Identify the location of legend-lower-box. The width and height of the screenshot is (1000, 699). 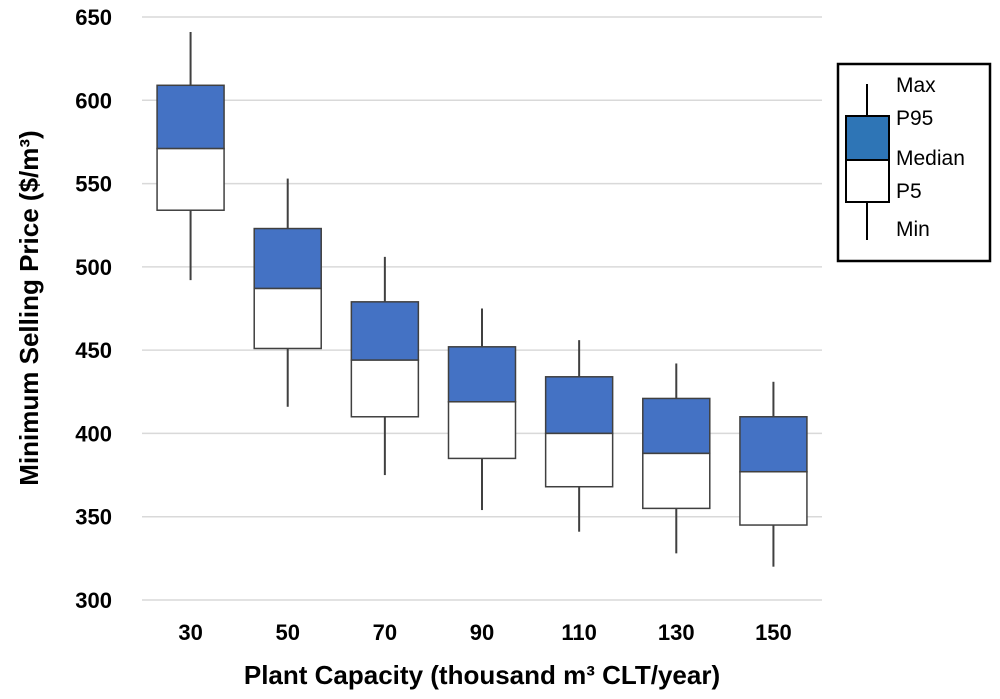
(867, 181).